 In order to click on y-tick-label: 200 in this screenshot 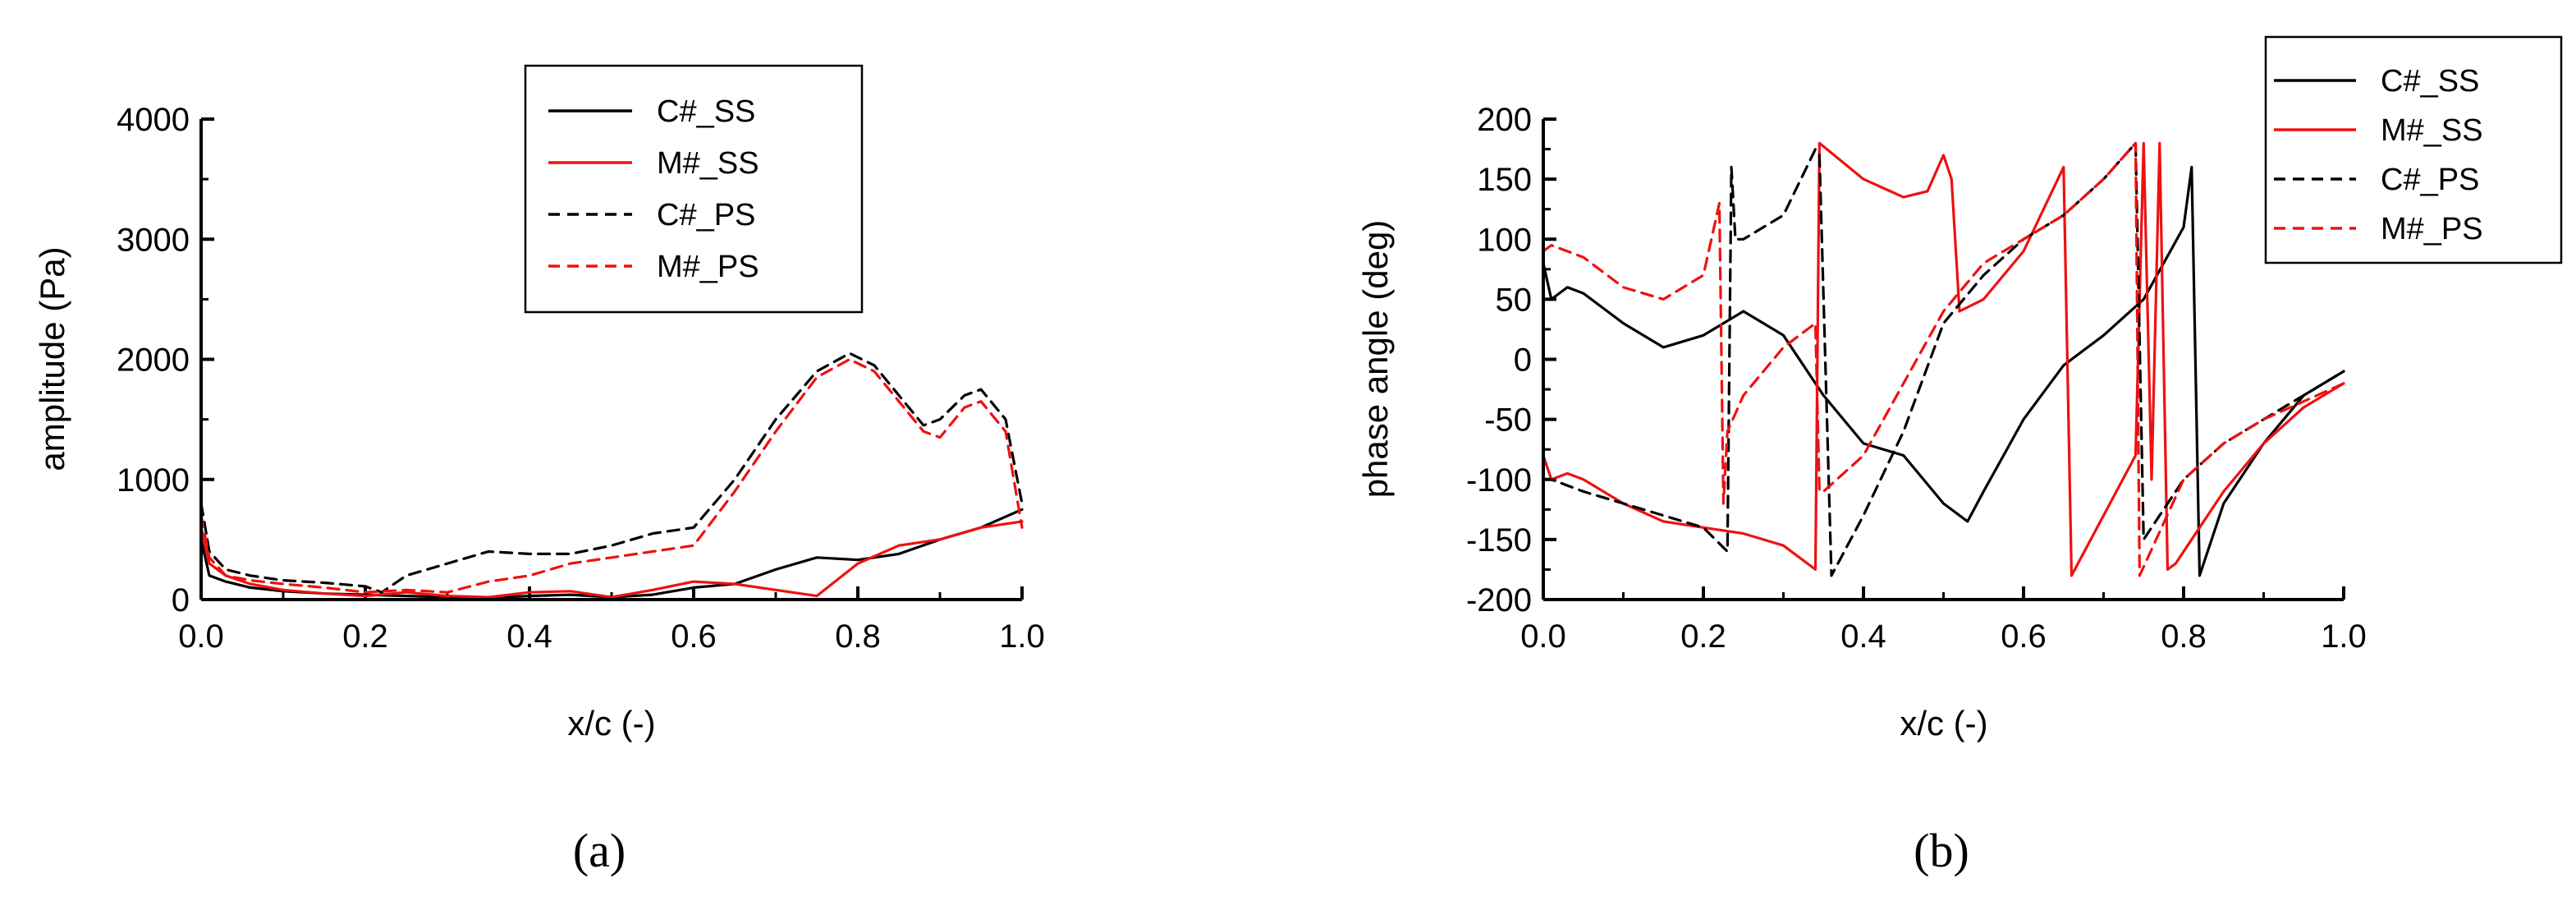, I will do `click(1505, 120)`.